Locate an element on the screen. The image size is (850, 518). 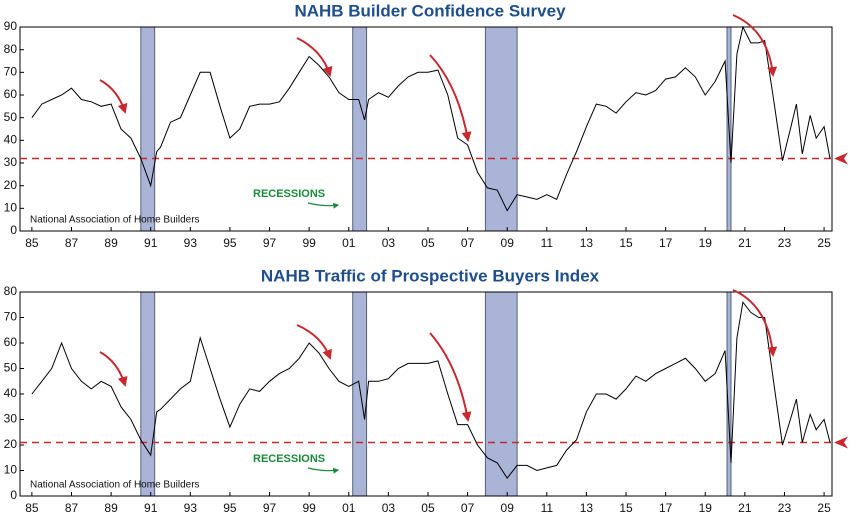
chart-title: NAHB Traffic of Prospective Buyers Index is located at coordinates (430, 275).